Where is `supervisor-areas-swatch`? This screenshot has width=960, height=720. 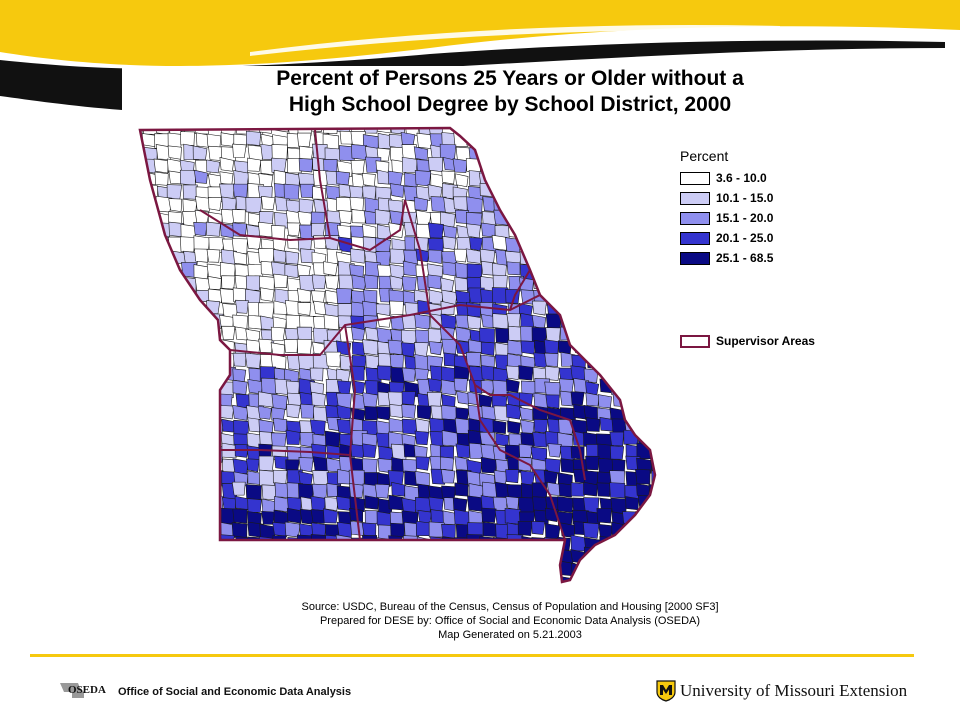 supervisor-areas-swatch is located at coordinates (695, 341).